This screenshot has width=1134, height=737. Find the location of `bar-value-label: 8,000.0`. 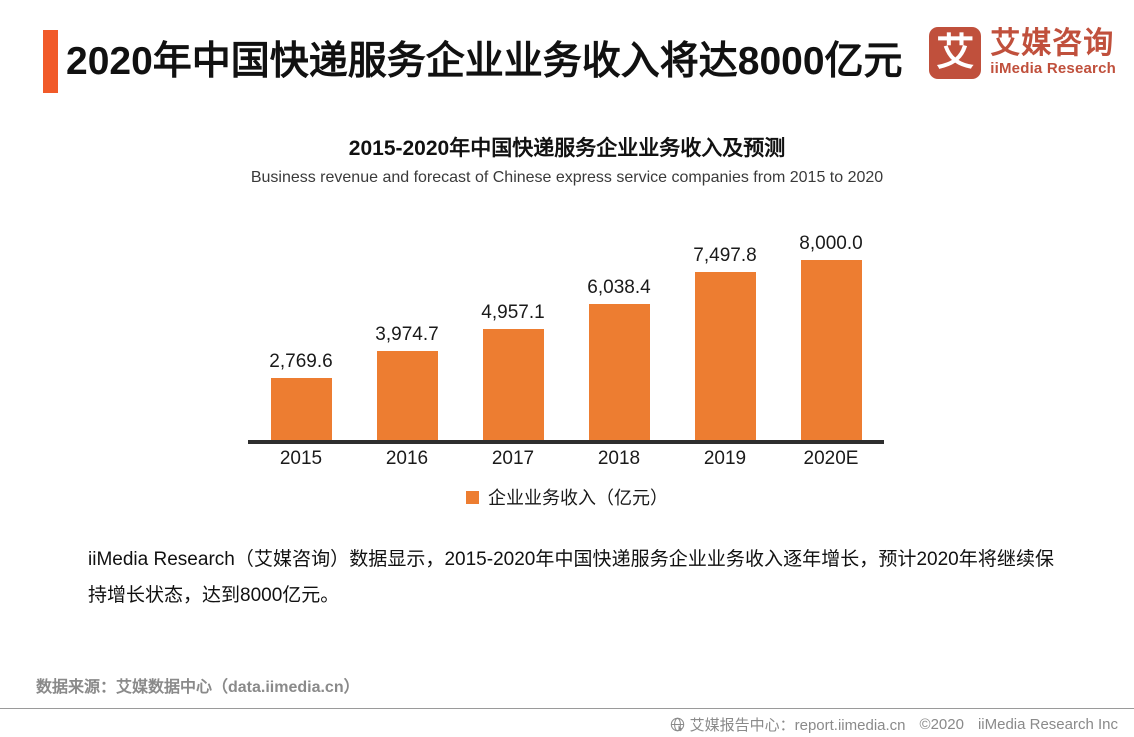

bar-value-label: 8,000.0 is located at coordinates (831, 243).